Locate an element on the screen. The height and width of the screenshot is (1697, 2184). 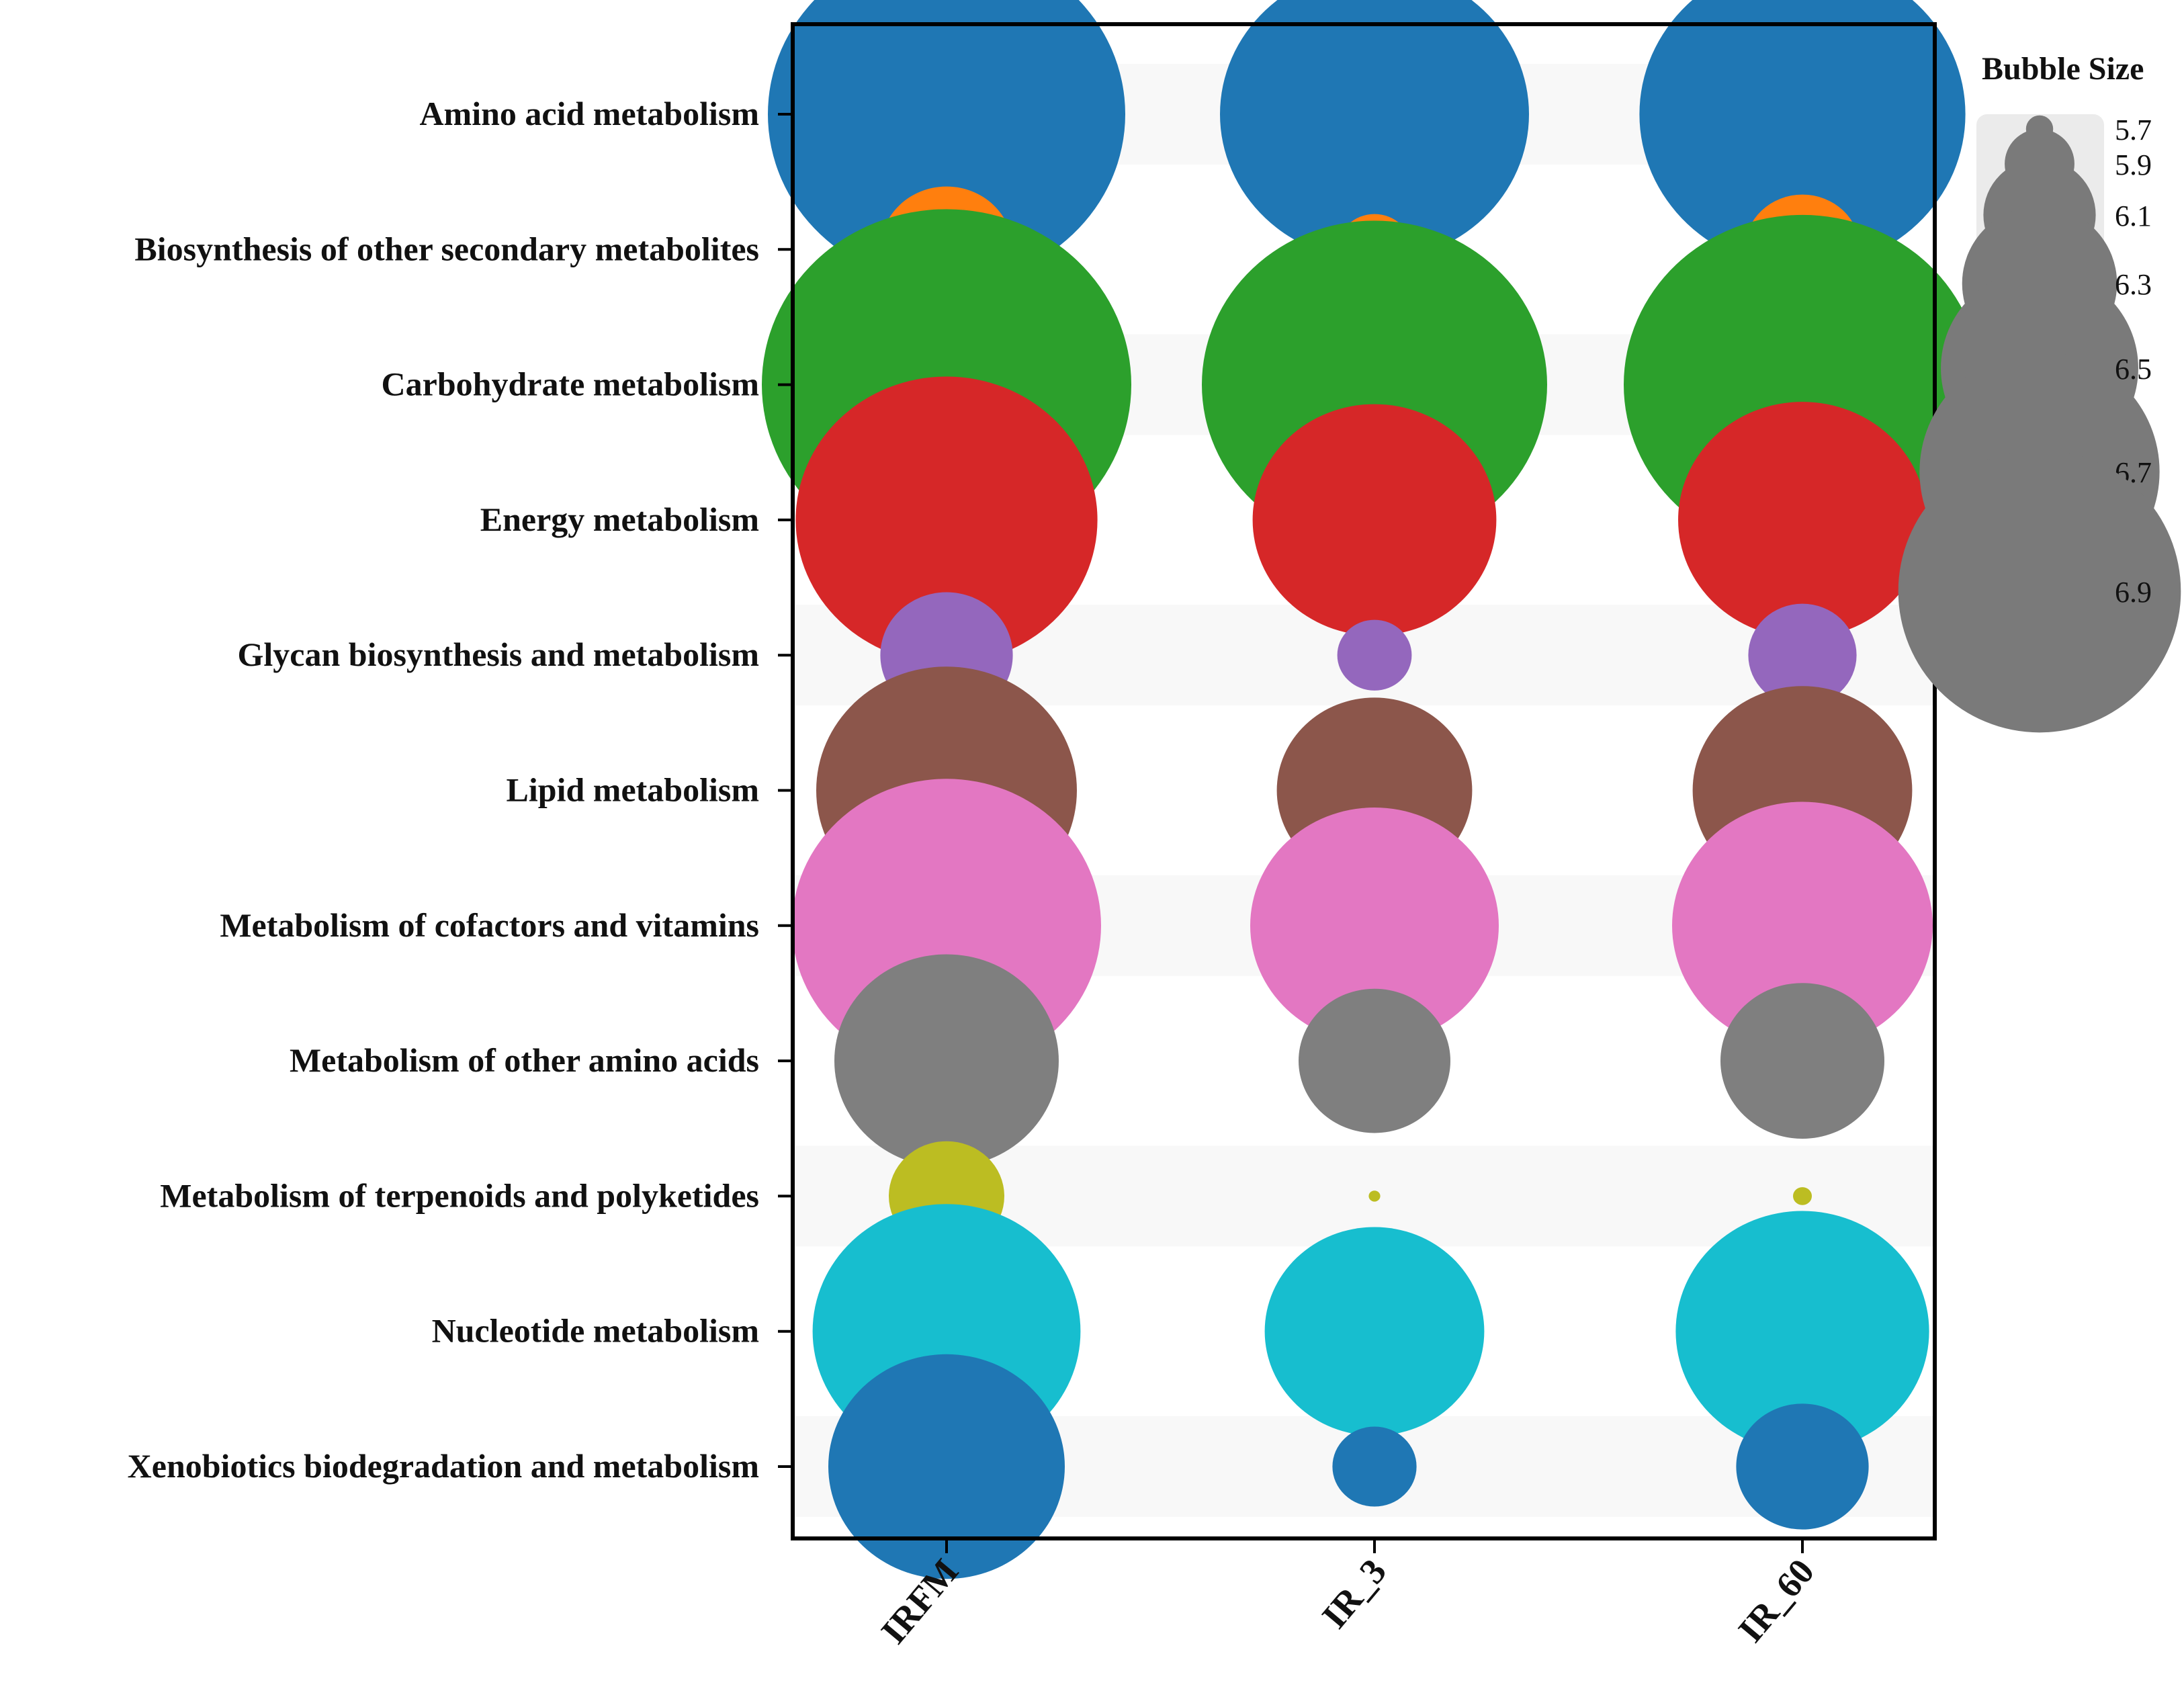
x-tick-label: IR_3 is located at coordinates (1354, 1594).